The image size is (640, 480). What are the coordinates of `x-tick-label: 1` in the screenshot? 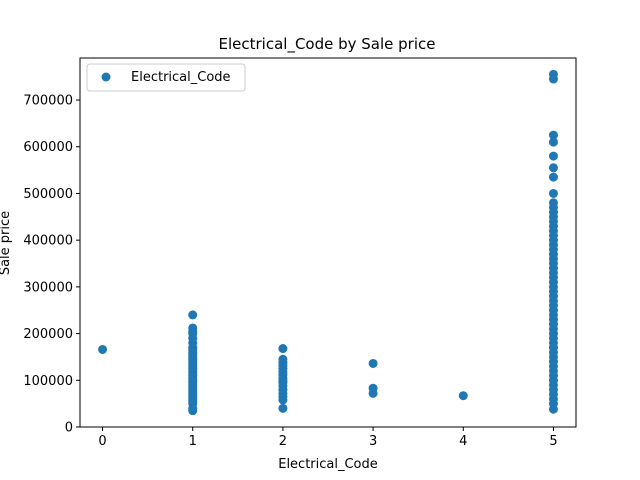 It's located at (193, 441).